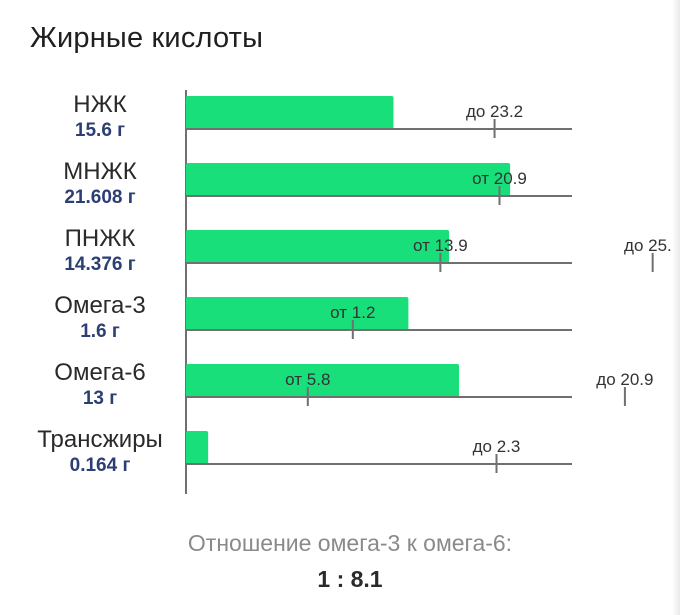  What do you see at coordinates (99, 171) in the screenshot?
I see `row-2-name: МНЖК` at bounding box center [99, 171].